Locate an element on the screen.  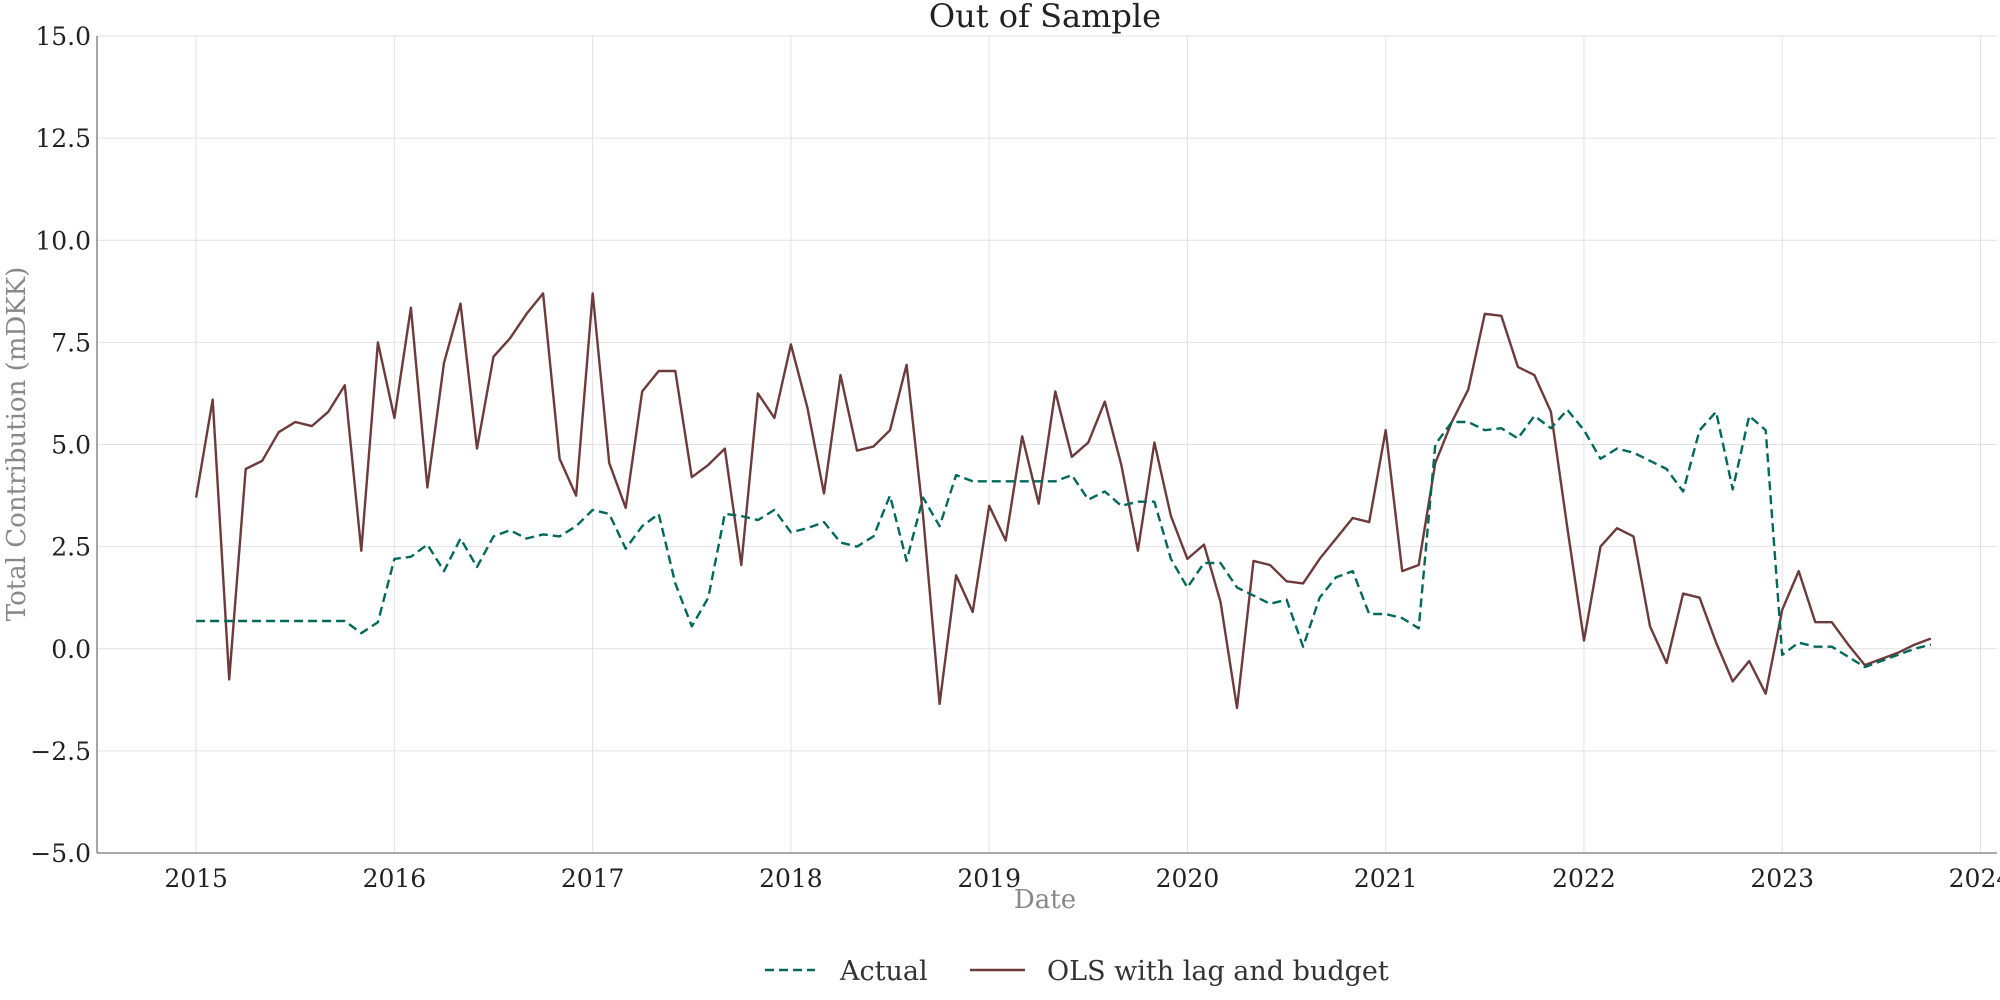
legend-label-ols: OLS with lag and budget is located at coordinates (1218, 971).